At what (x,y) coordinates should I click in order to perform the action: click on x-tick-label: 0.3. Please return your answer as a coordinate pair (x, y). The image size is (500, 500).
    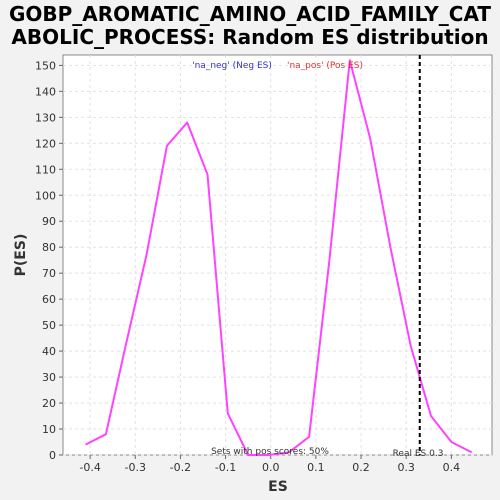
    Looking at the image, I should click on (406, 467).